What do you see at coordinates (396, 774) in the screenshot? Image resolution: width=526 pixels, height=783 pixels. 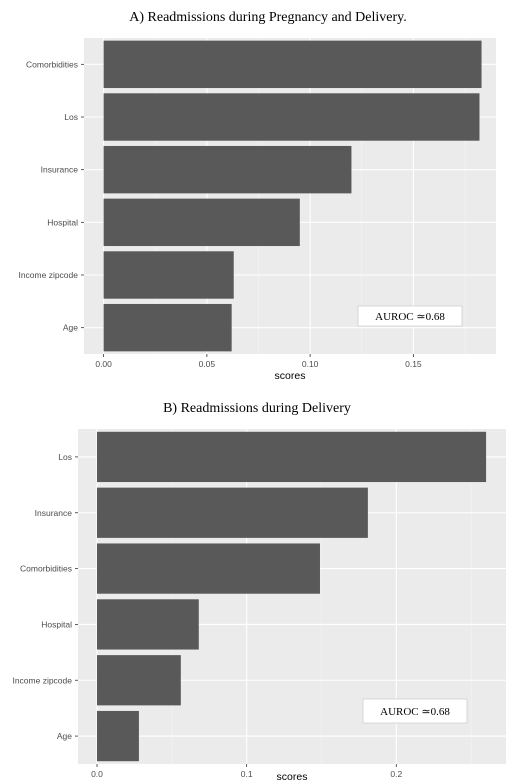 I see `x-tick-label: 0.2` at bounding box center [396, 774].